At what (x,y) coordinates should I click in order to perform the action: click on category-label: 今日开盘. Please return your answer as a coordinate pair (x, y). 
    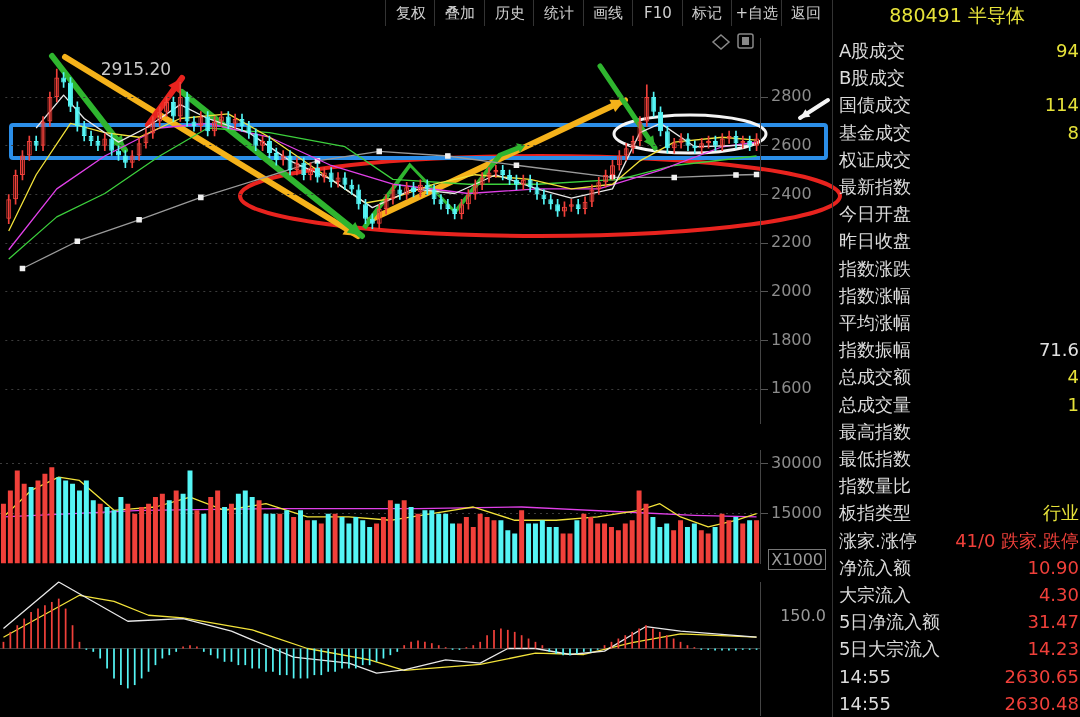
    Looking at the image, I should click on (875, 214).